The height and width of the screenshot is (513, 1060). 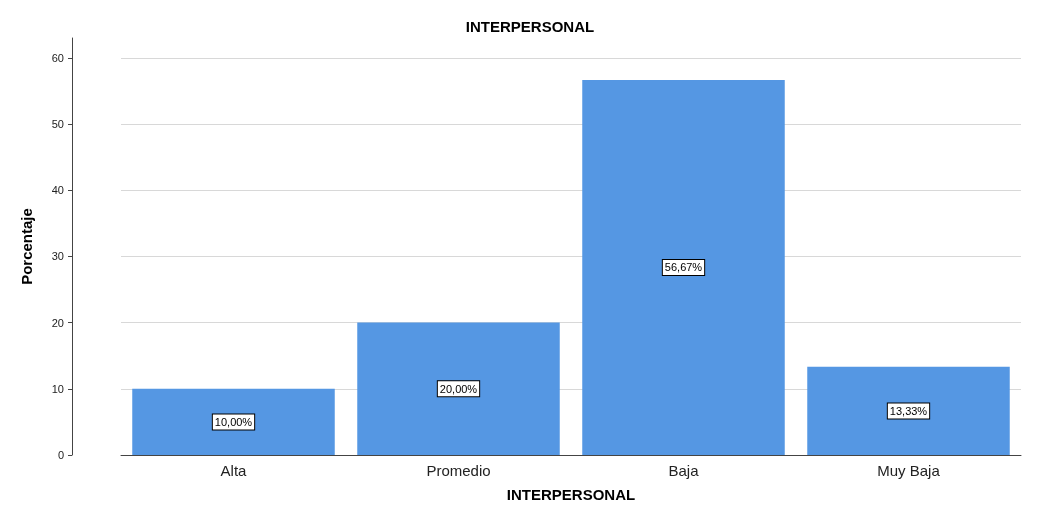 I want to click on data-label: 56,67%, so click(x=683, y=267).